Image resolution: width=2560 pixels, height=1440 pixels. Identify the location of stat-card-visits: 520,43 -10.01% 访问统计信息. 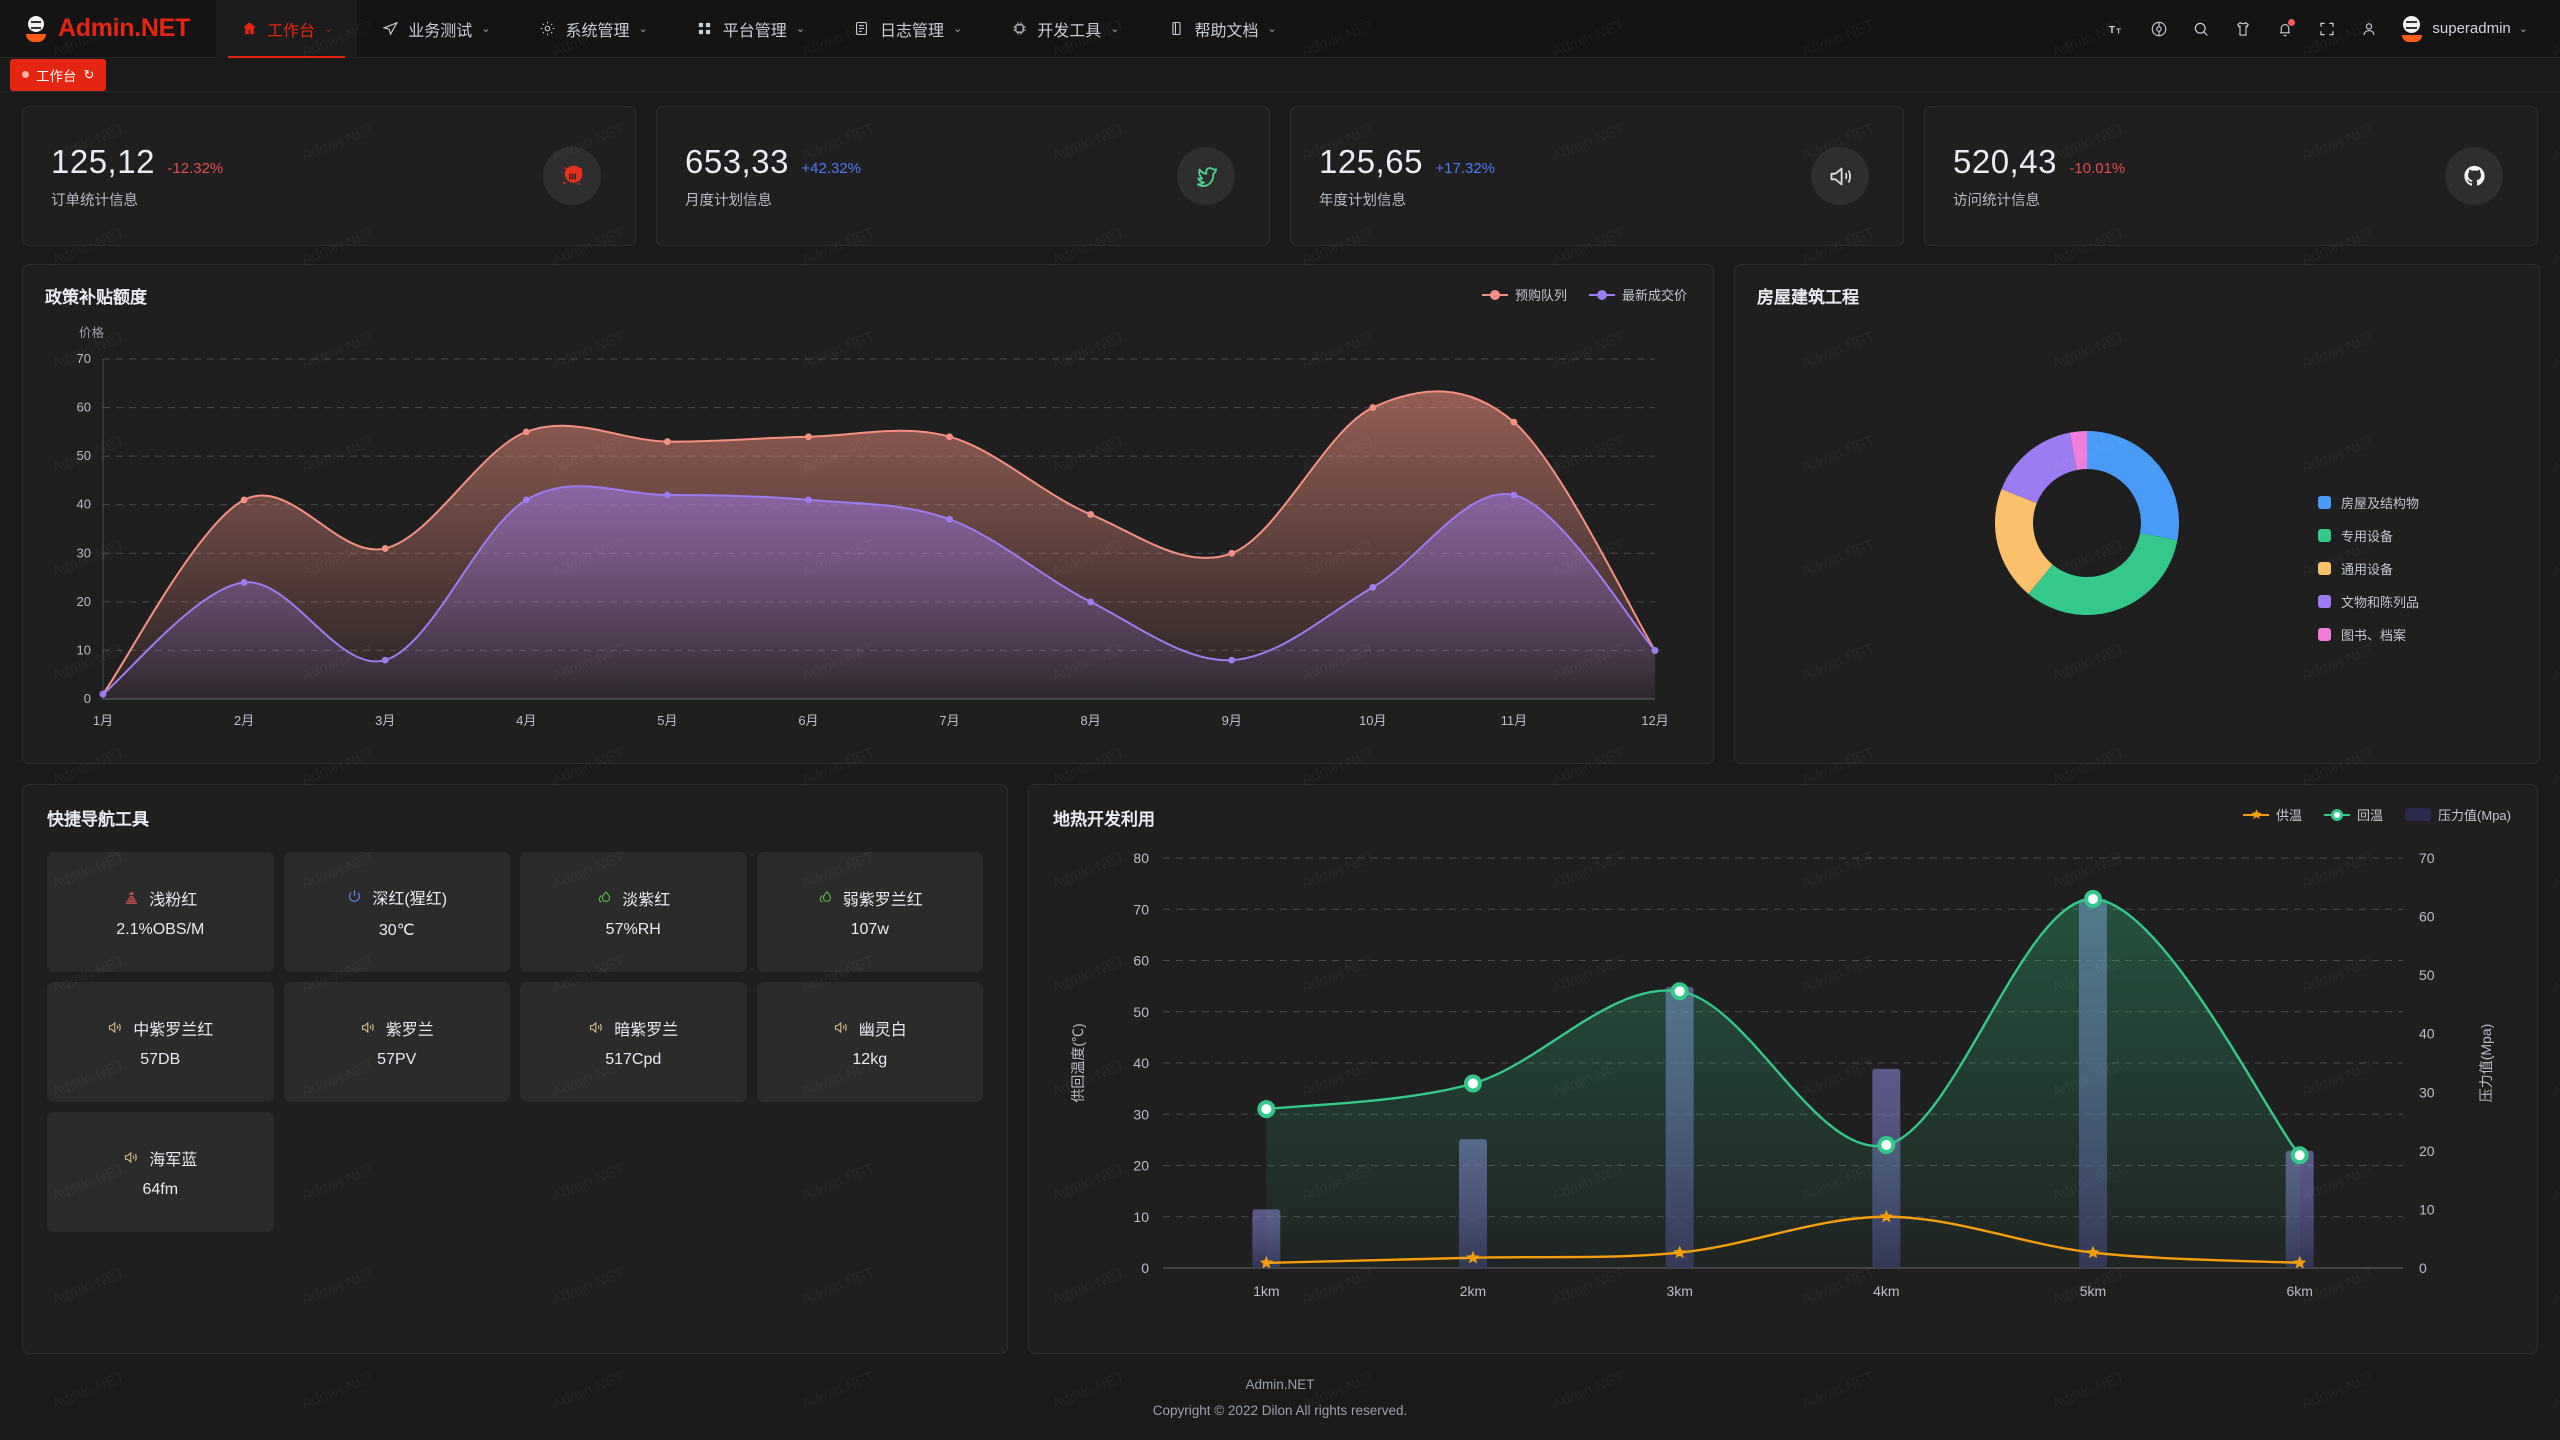
(2231, 176).